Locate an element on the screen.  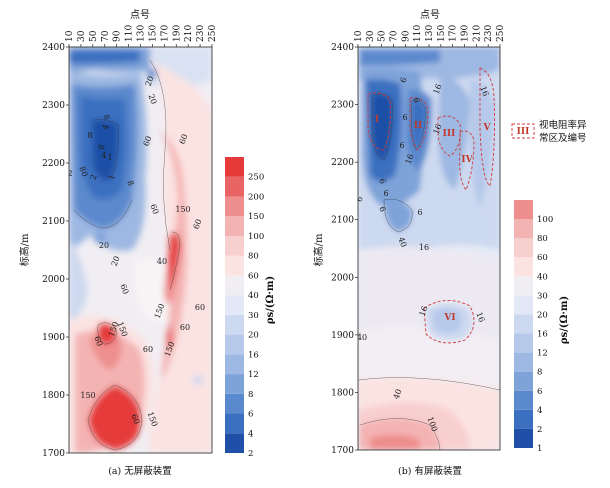
anomaly-zone-label: V is located at coordinates (487, 128).